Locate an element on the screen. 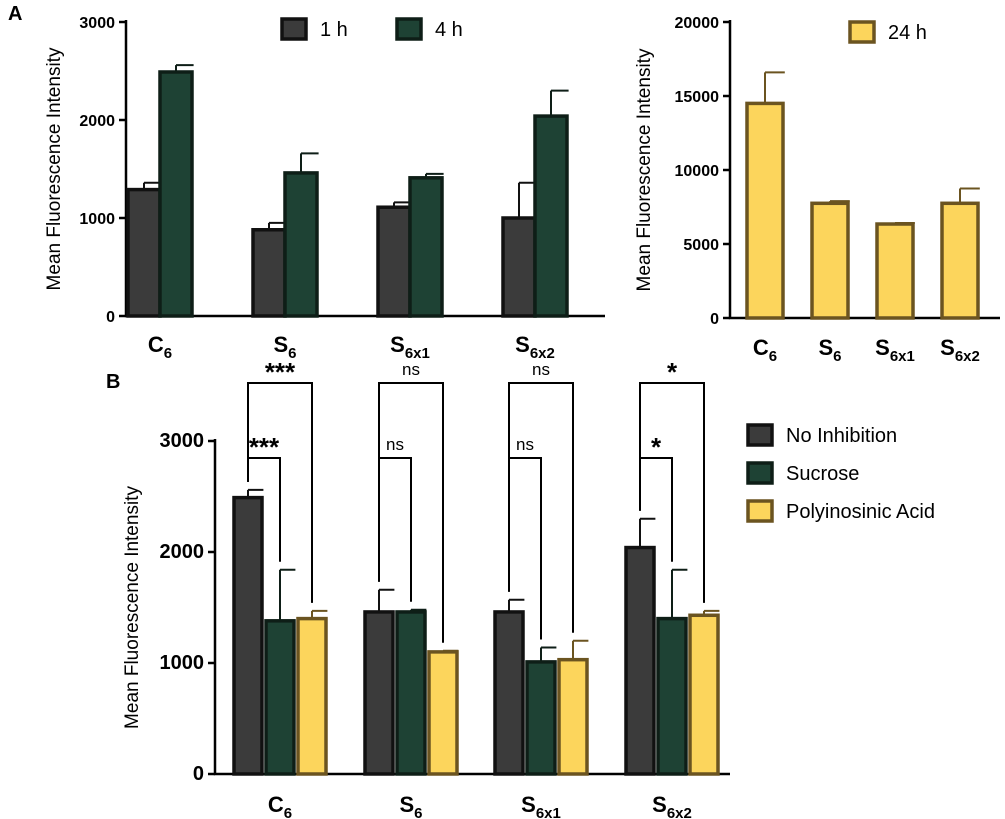  legend-swatch-polyinosinic-acid is located at coordinates (760, 511).